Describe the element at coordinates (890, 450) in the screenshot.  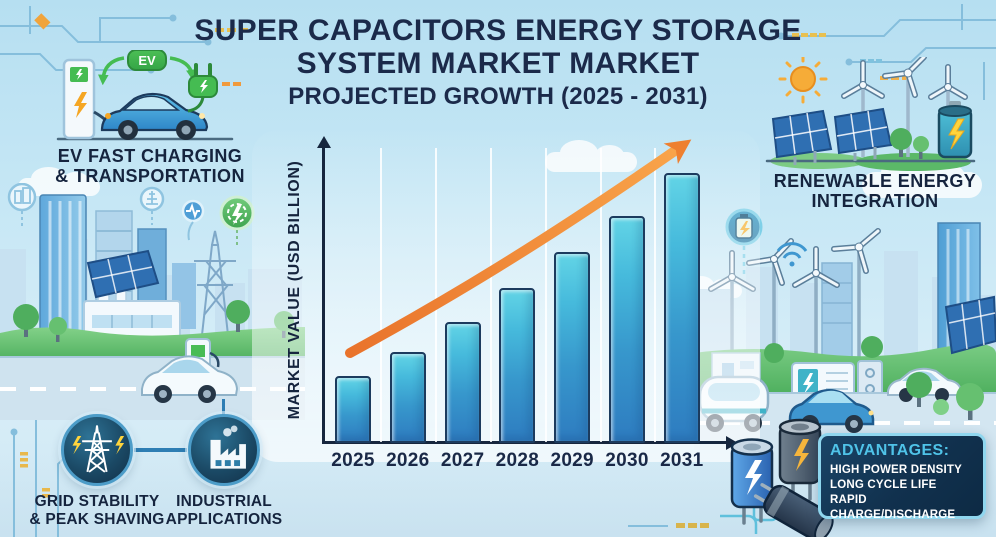
I see `advantages-heading: ADVANTAGES:` at that location.